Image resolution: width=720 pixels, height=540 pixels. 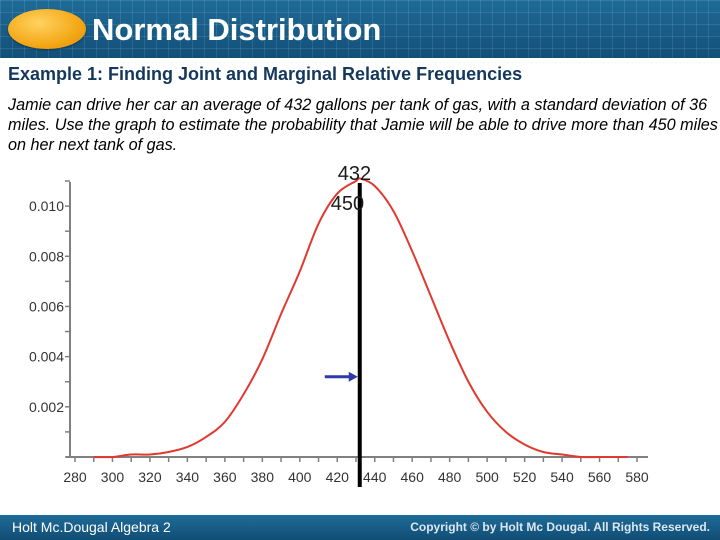 What do you see at coordinates (113, 477) in the screenshot?
I see `x-tick-label: 300` at bounding box center [113, 477].